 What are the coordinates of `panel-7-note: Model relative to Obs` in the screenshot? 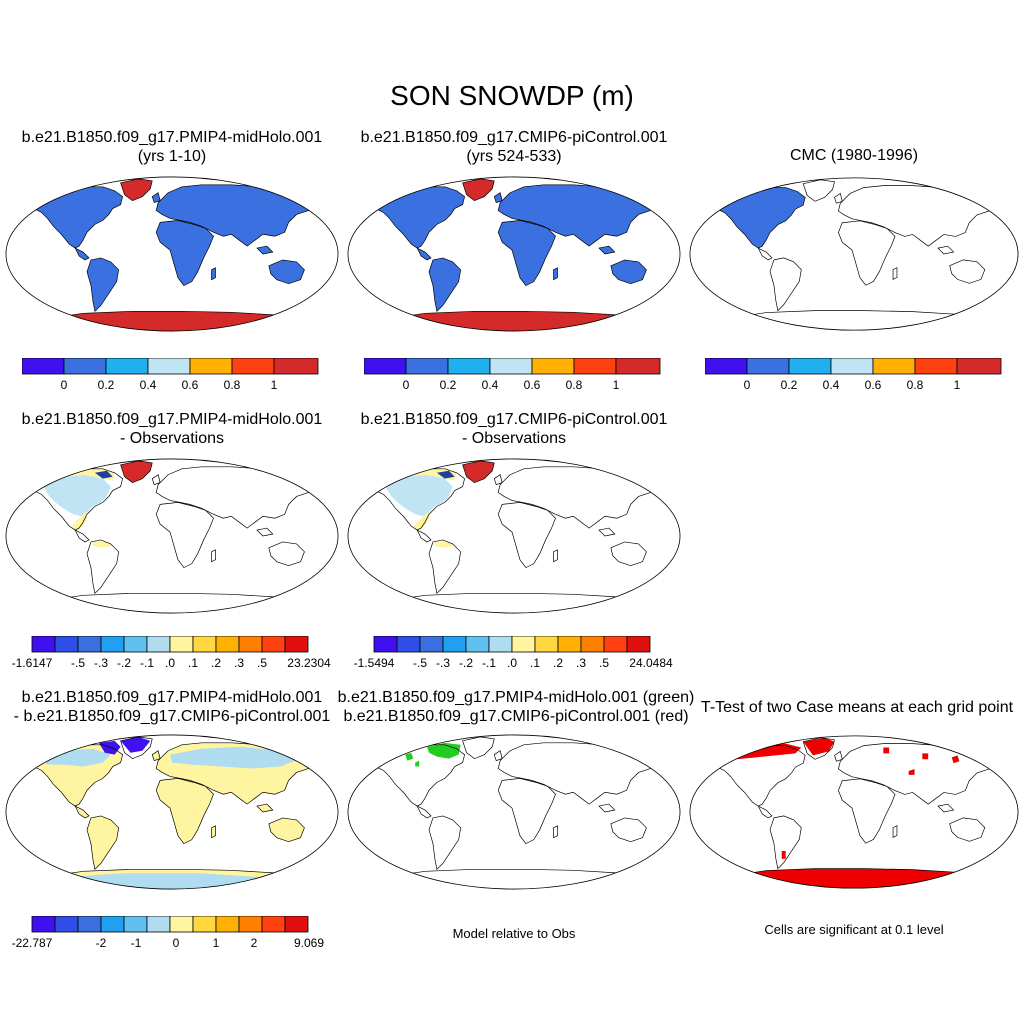 It's located at (514, 933).